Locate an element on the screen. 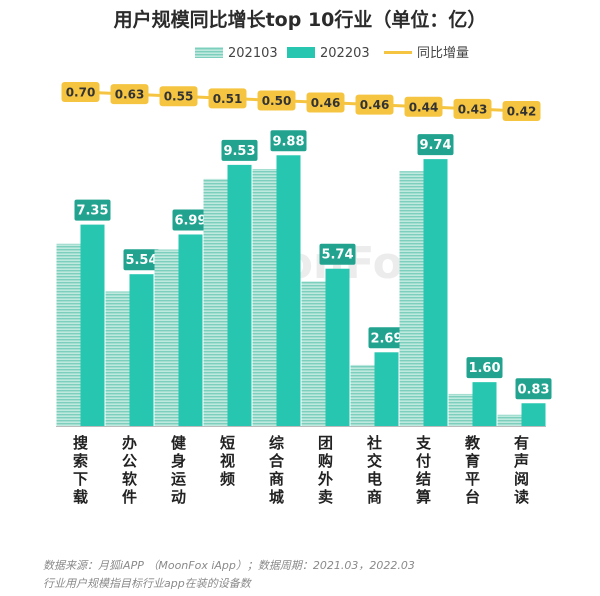 The width and height of the screenshot is (600, 596). category-label: 社 is located at coordinates (374, 443).